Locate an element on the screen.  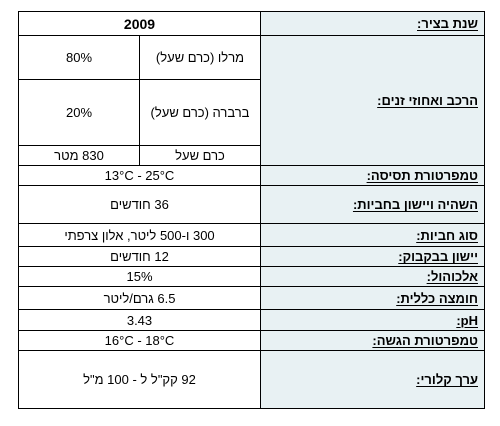
alcohol-label: אלכוהול: is located at coordinates (372, 276).